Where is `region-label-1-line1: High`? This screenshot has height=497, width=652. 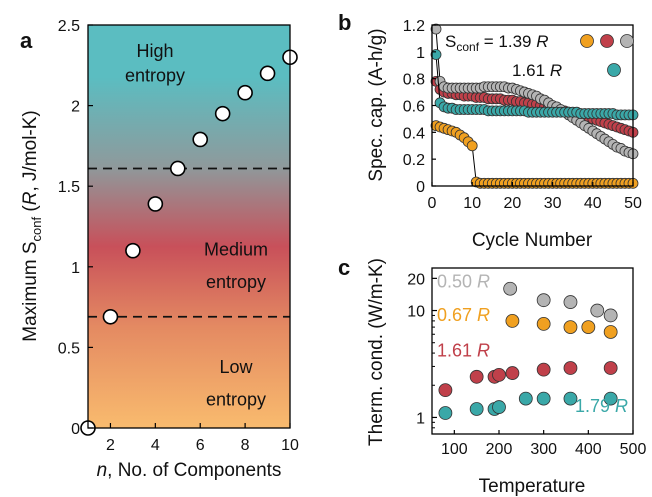
region-label-1-line1: High is located at coordinates (154, 51).